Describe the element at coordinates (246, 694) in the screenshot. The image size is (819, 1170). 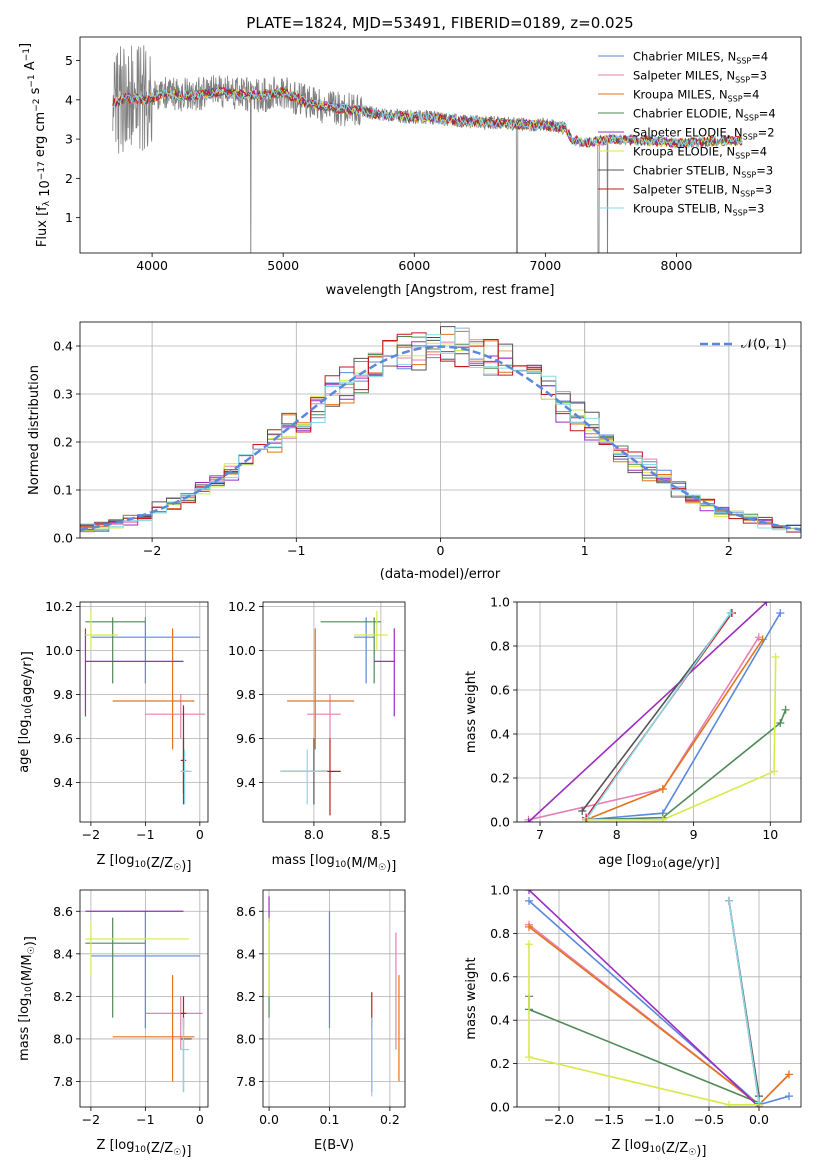
I see `y-tick-label: 9.8` at that location.